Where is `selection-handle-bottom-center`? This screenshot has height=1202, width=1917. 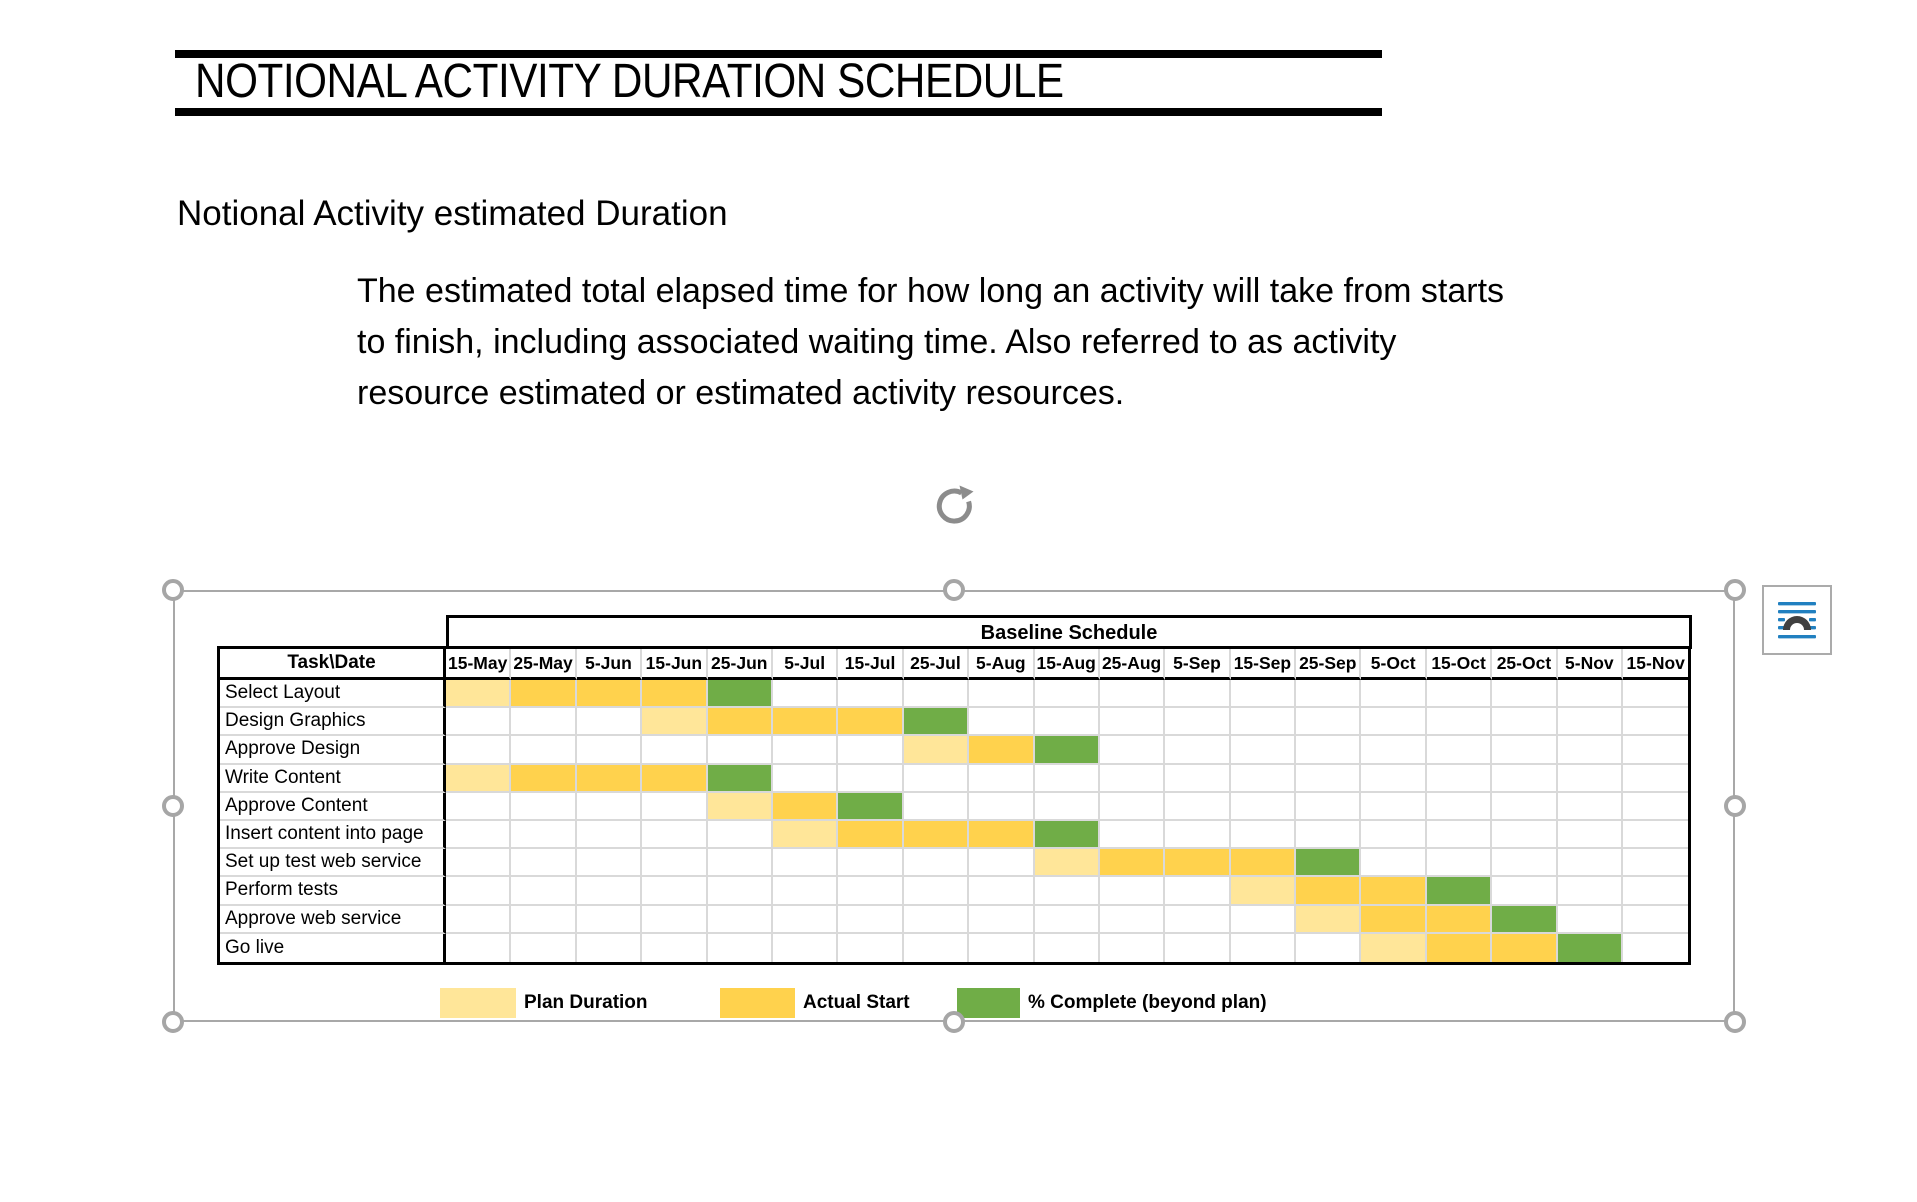
selection-handle-bottom-center is located at coordinates (954, 1022).